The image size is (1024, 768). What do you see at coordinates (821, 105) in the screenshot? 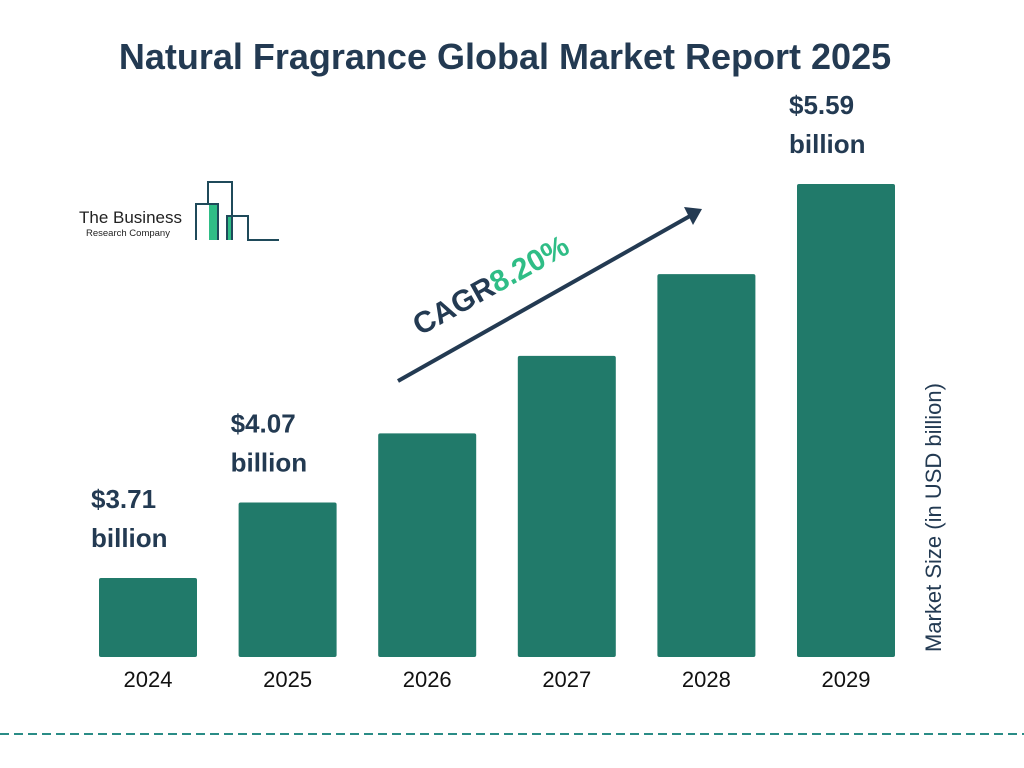
I see `data-label: $5.59` at bounding box center [821, 105].